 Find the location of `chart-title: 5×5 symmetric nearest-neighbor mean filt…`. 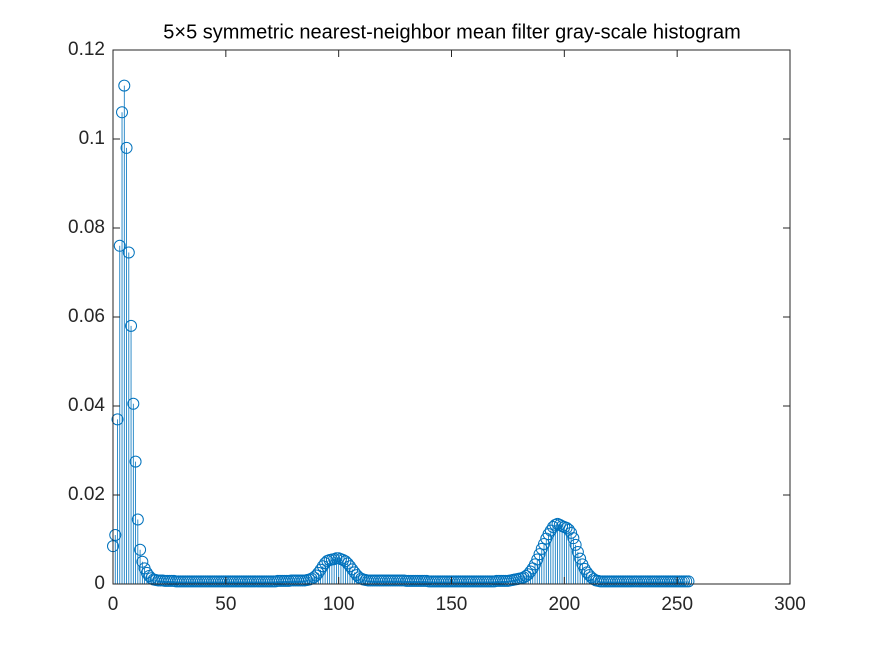

chart-title: 5×5 symmetric nearest-neighbor mean filt… is located at coordinates (451, 32).